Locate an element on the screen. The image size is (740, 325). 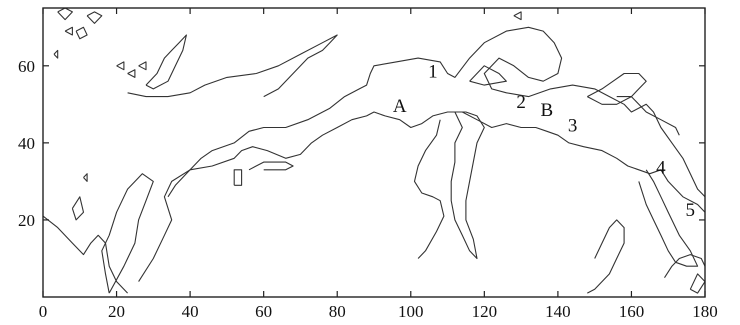
annotation-label: A is located at coordinates (400, 106).